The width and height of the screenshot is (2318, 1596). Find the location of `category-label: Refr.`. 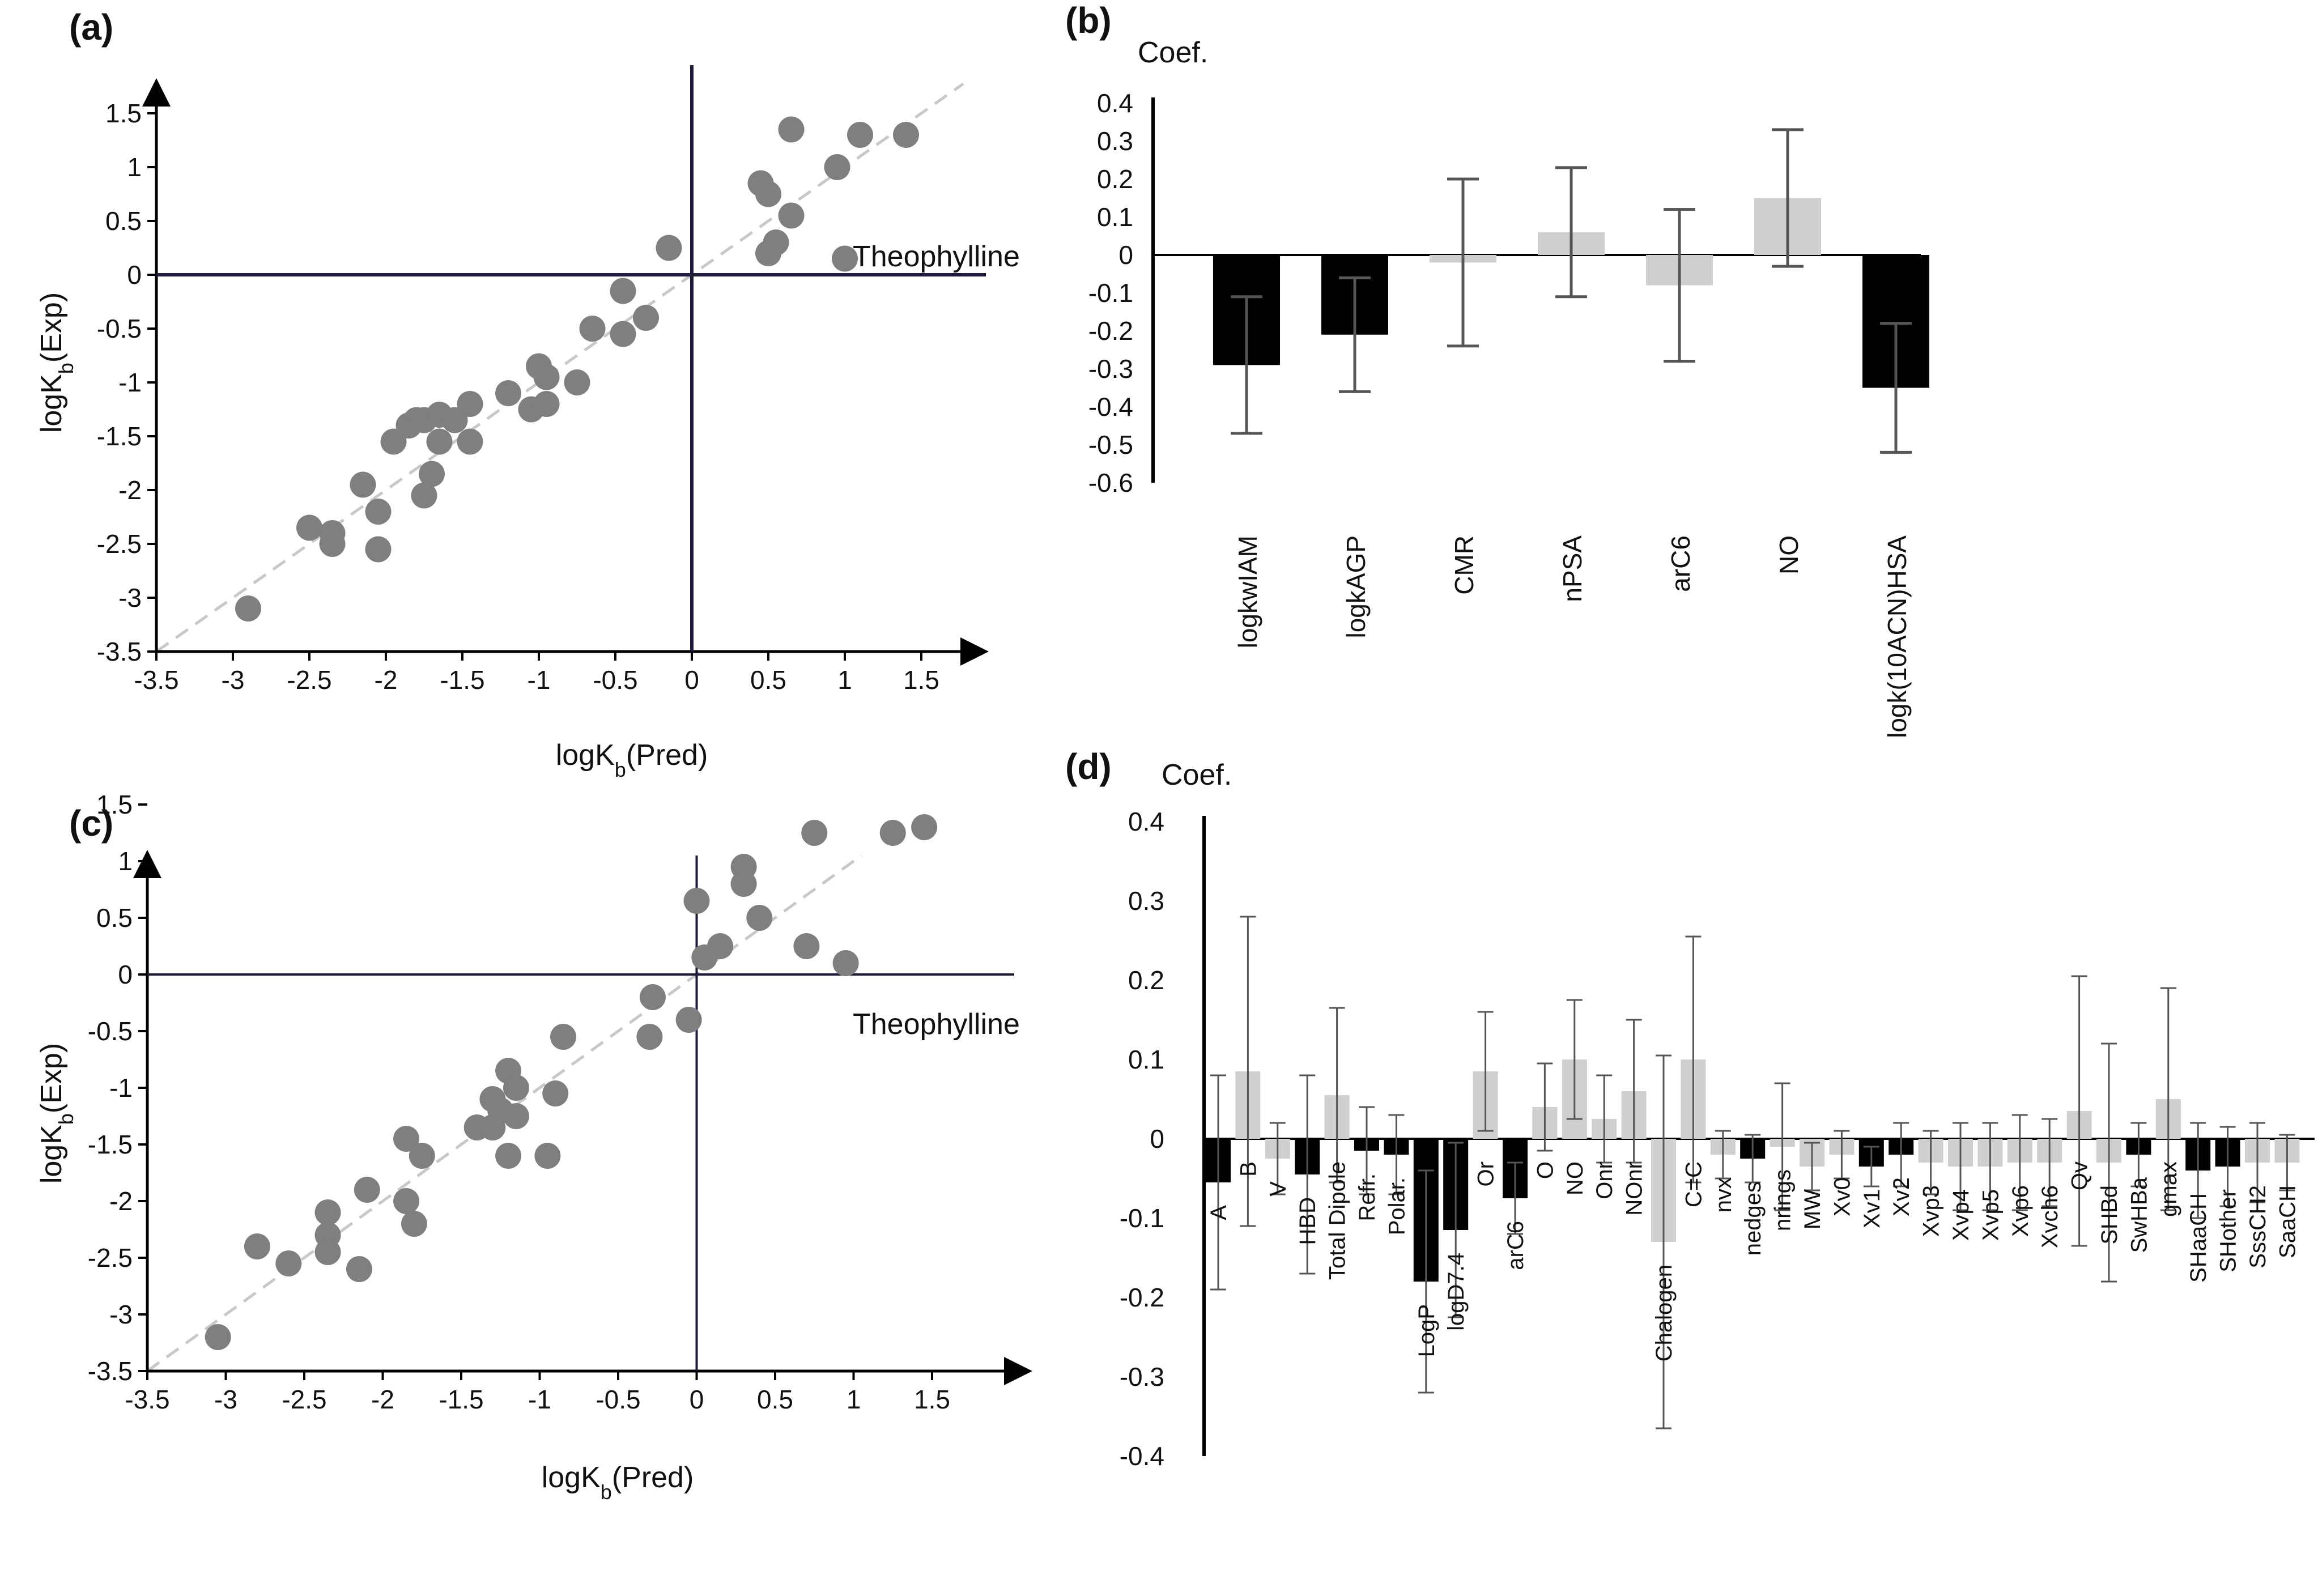

category-label: Refr. is located at coordinates (1367, 1197).